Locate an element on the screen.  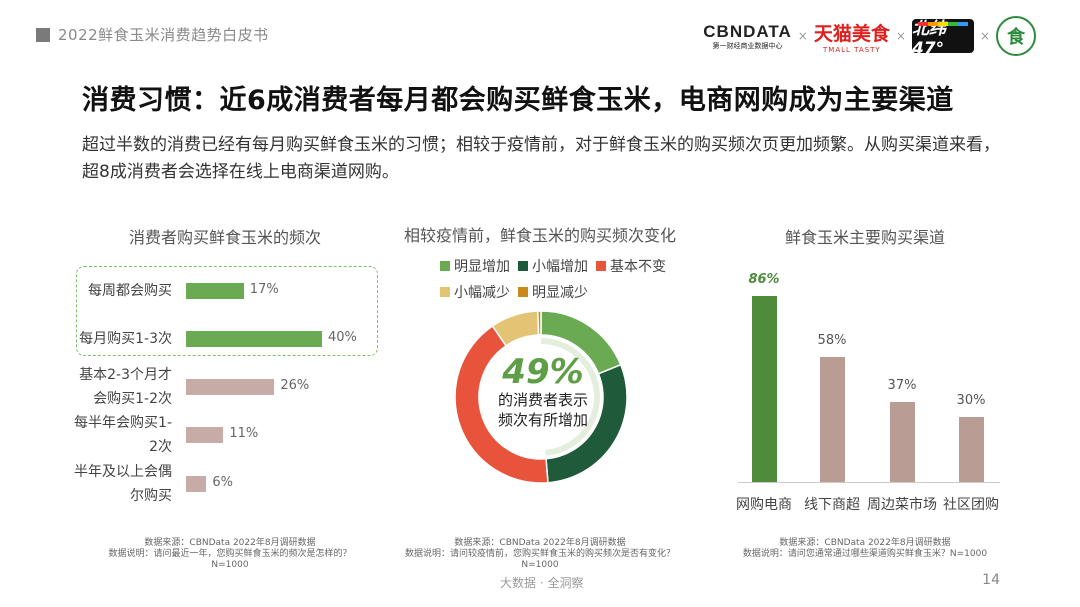
channel-category-label: 社区团购 is located at coordinates (971, 505).